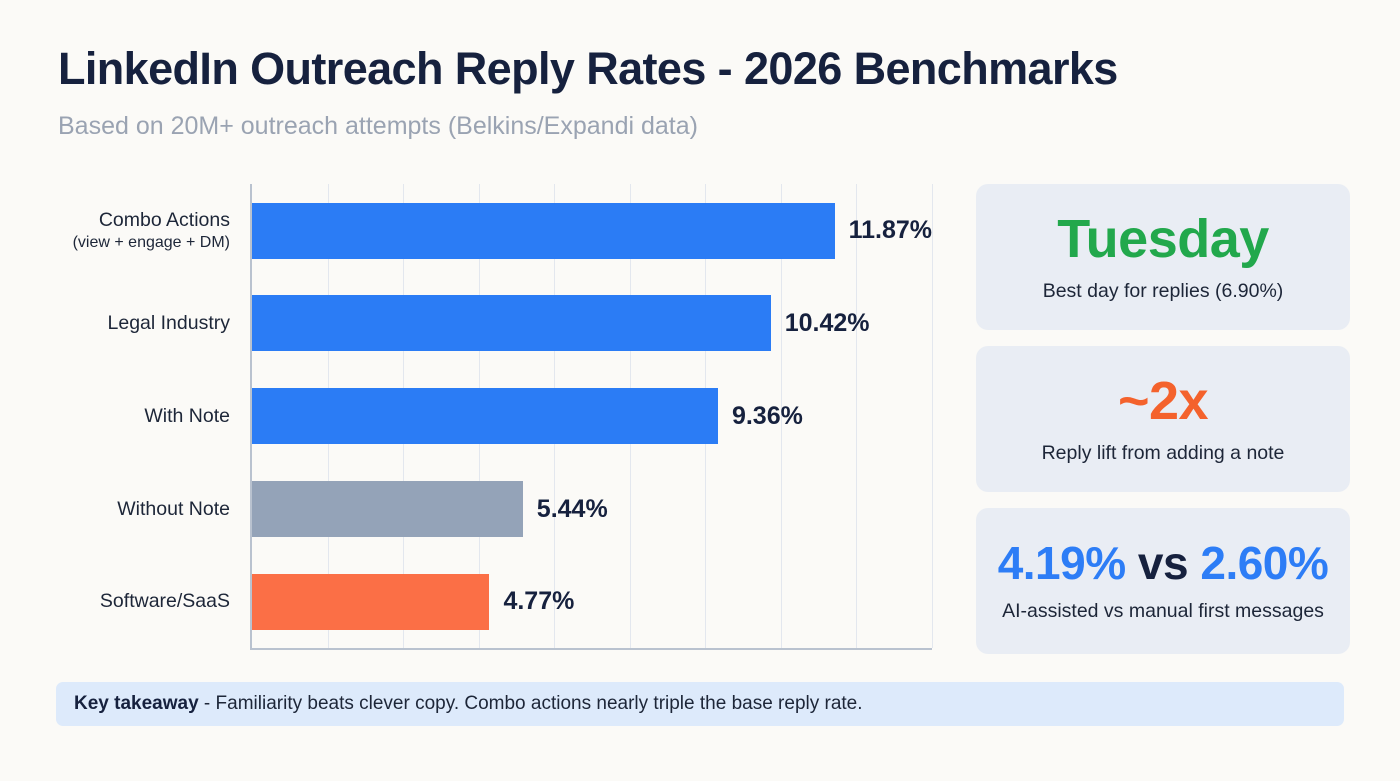  I want to click on bar-value-label: 10.42%, so click(827, 322).